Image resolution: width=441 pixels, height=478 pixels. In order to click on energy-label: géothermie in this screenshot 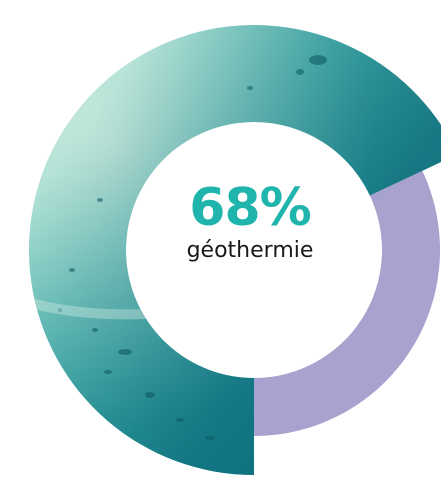, I will do `click(250, 250)`.